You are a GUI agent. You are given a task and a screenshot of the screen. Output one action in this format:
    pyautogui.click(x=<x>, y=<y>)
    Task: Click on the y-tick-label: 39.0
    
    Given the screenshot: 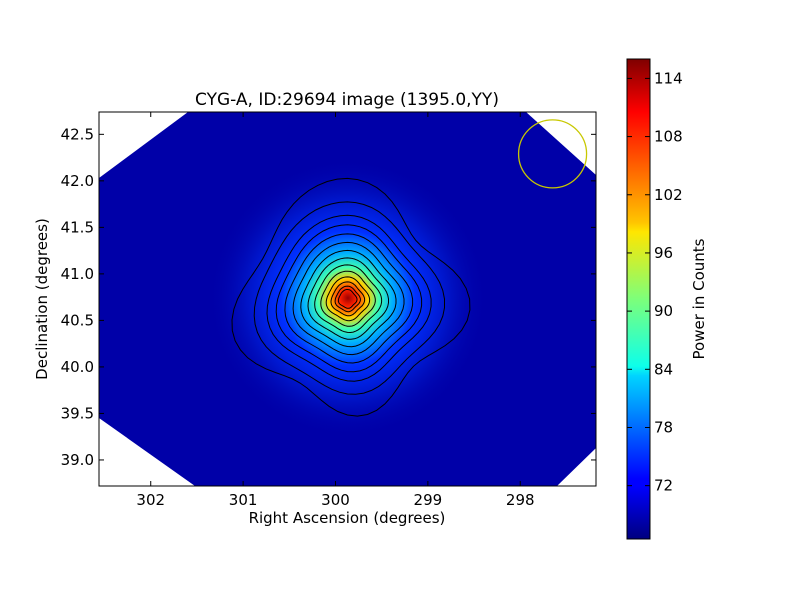 What is the action you would take?
    pyautogui.click(x=77, y=460)
    